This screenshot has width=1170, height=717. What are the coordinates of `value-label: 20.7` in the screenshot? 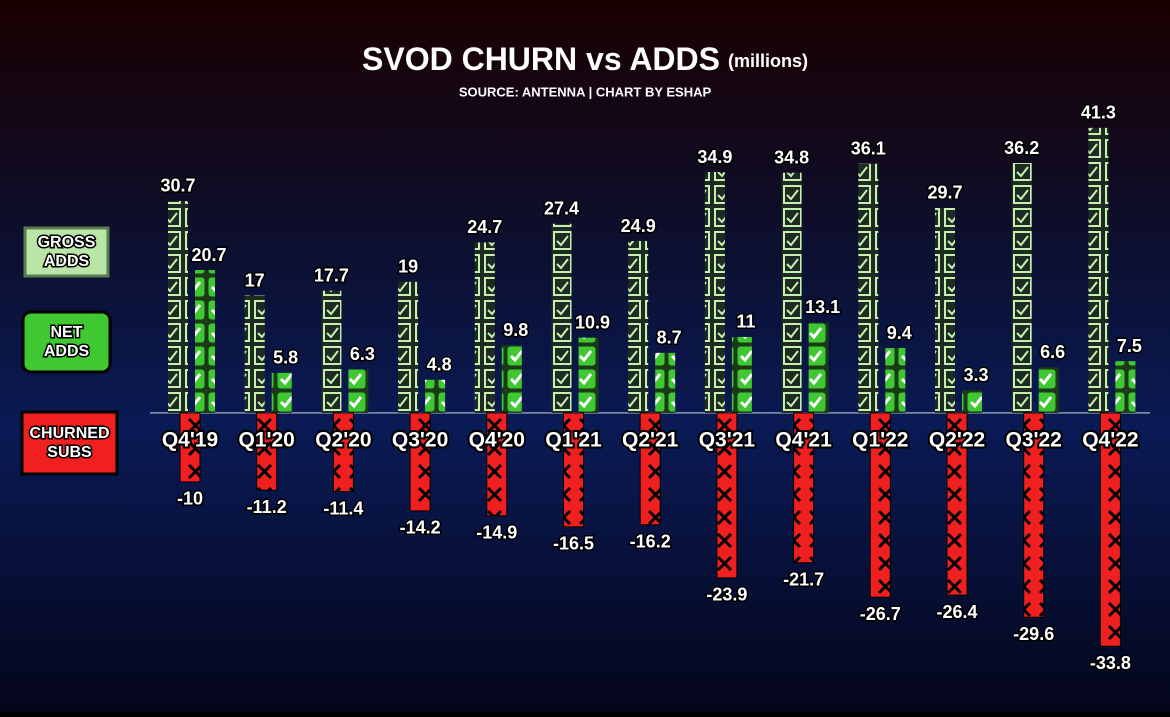 It's located at (208, 255).